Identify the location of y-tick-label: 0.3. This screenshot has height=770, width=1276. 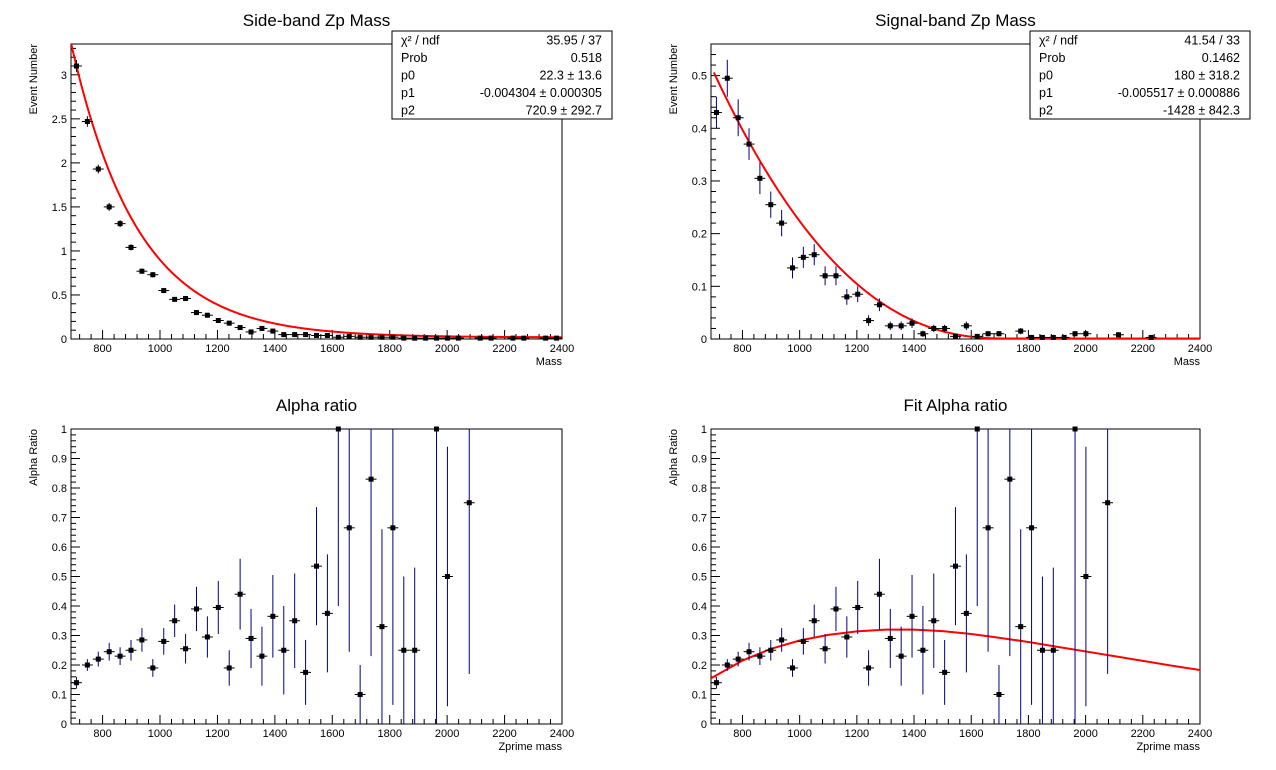
(699, 182).